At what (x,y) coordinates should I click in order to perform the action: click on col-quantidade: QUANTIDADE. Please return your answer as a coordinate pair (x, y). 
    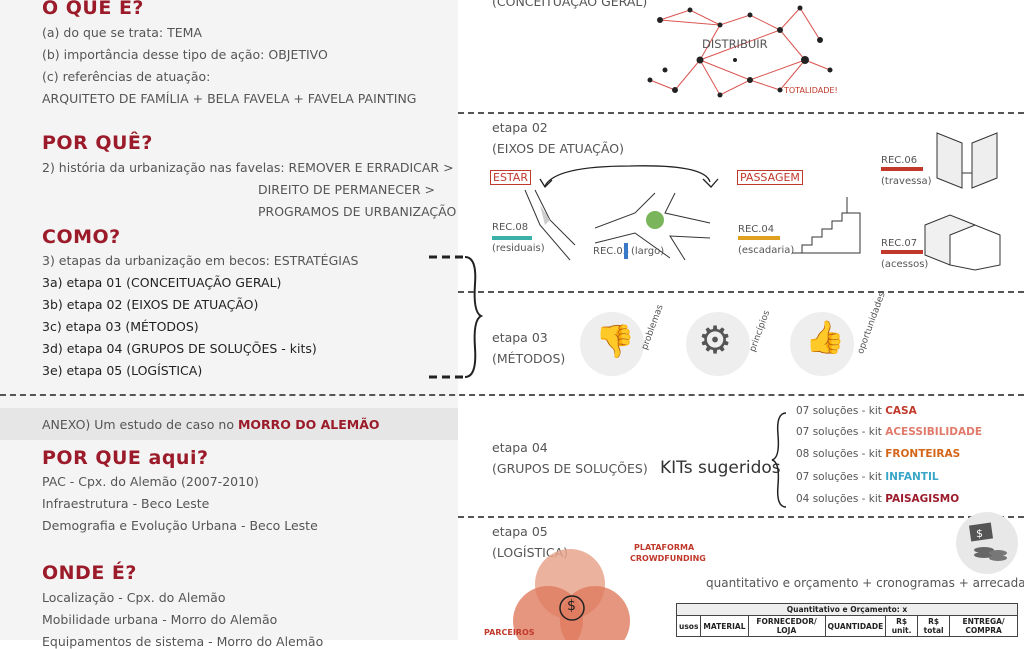
    Looking at the image, I should click on (855, 626).